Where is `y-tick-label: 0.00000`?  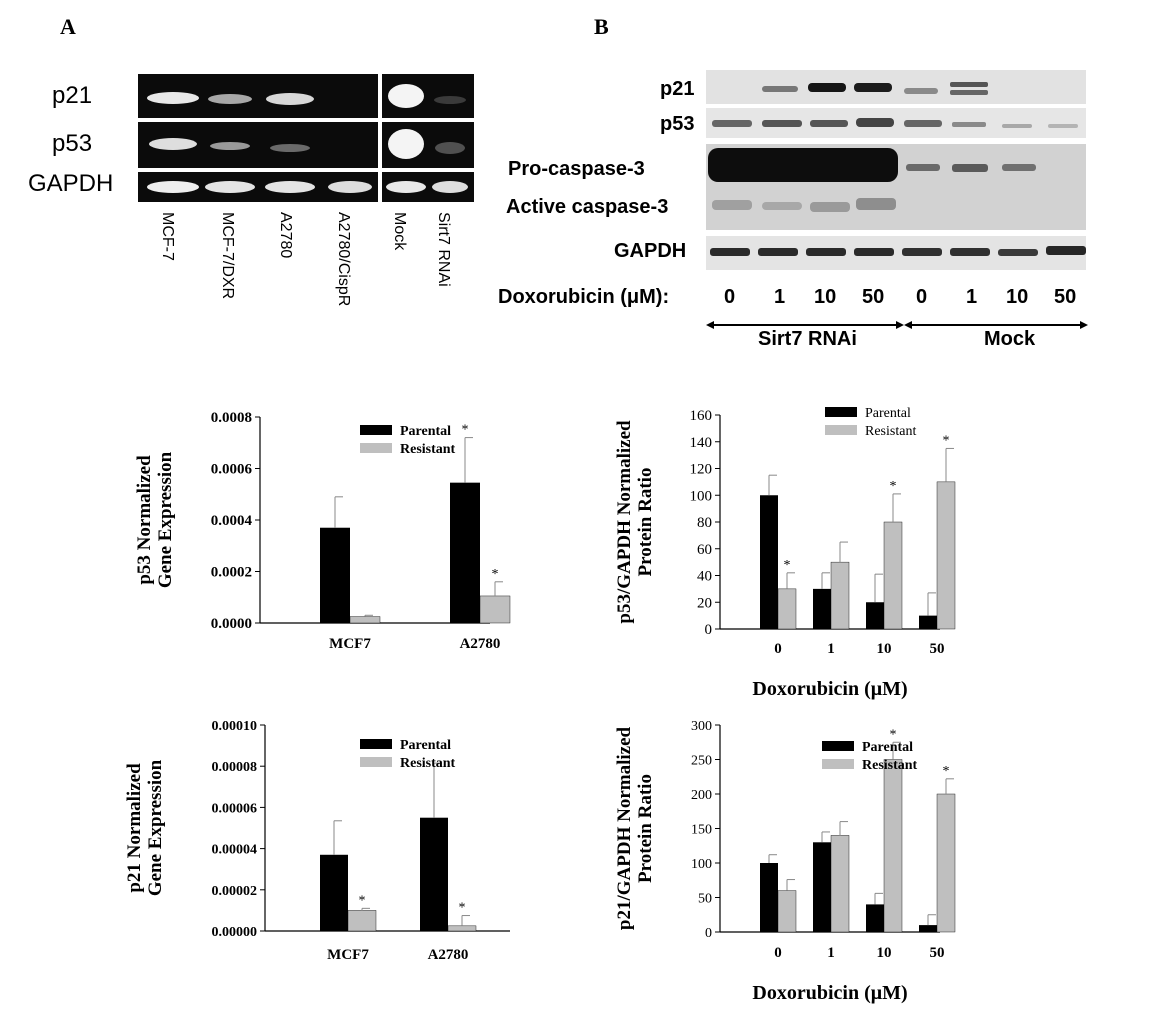 y-tick-label: 0.00000 is located at coordinates (235, 932).